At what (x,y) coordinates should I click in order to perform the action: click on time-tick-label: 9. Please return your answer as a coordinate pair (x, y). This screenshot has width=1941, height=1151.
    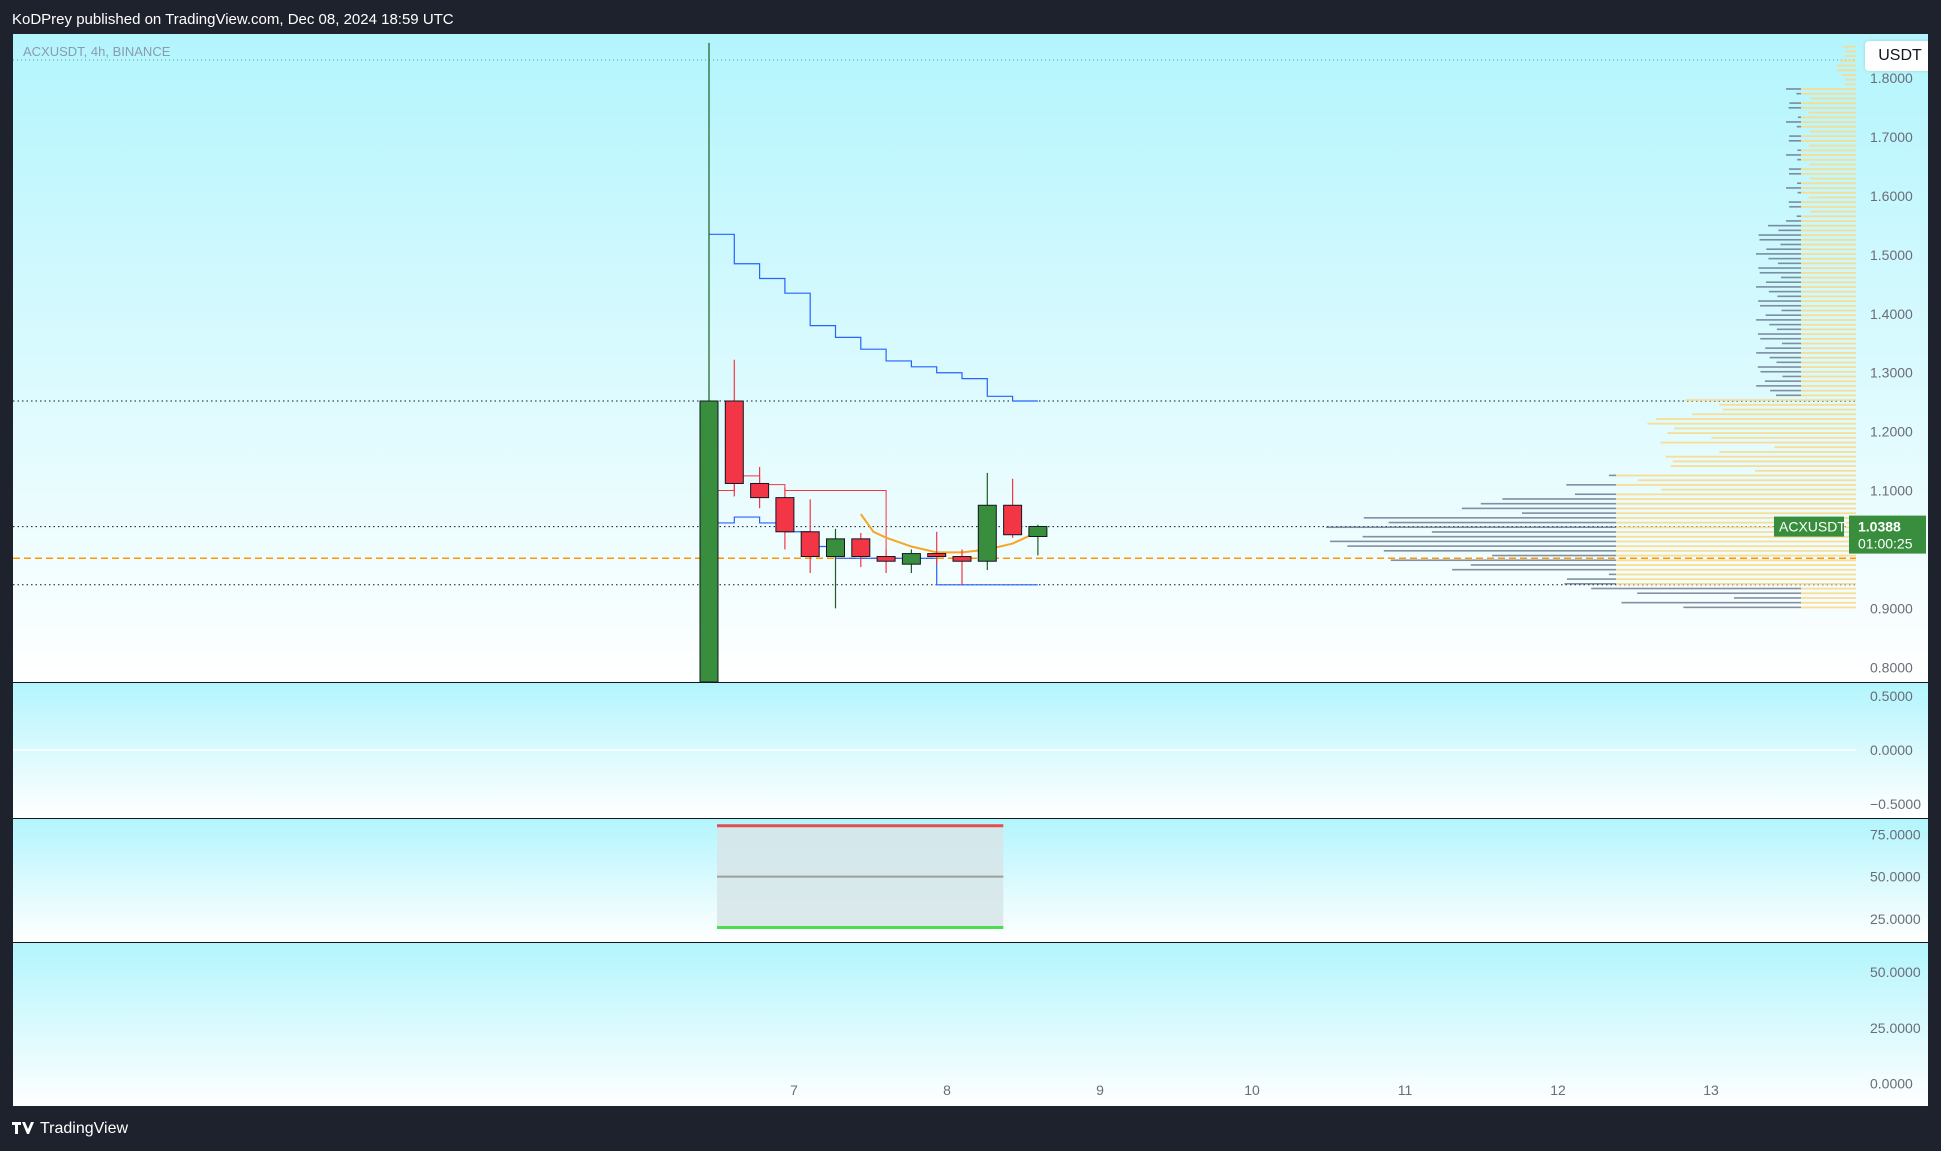
    Looking at the image, I should click on (1100, 1090).